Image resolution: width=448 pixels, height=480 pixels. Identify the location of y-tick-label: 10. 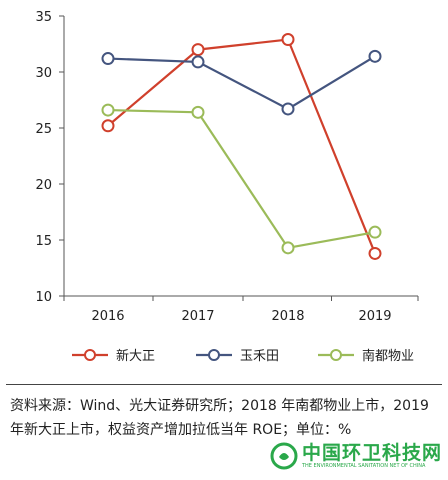
(43, 297).